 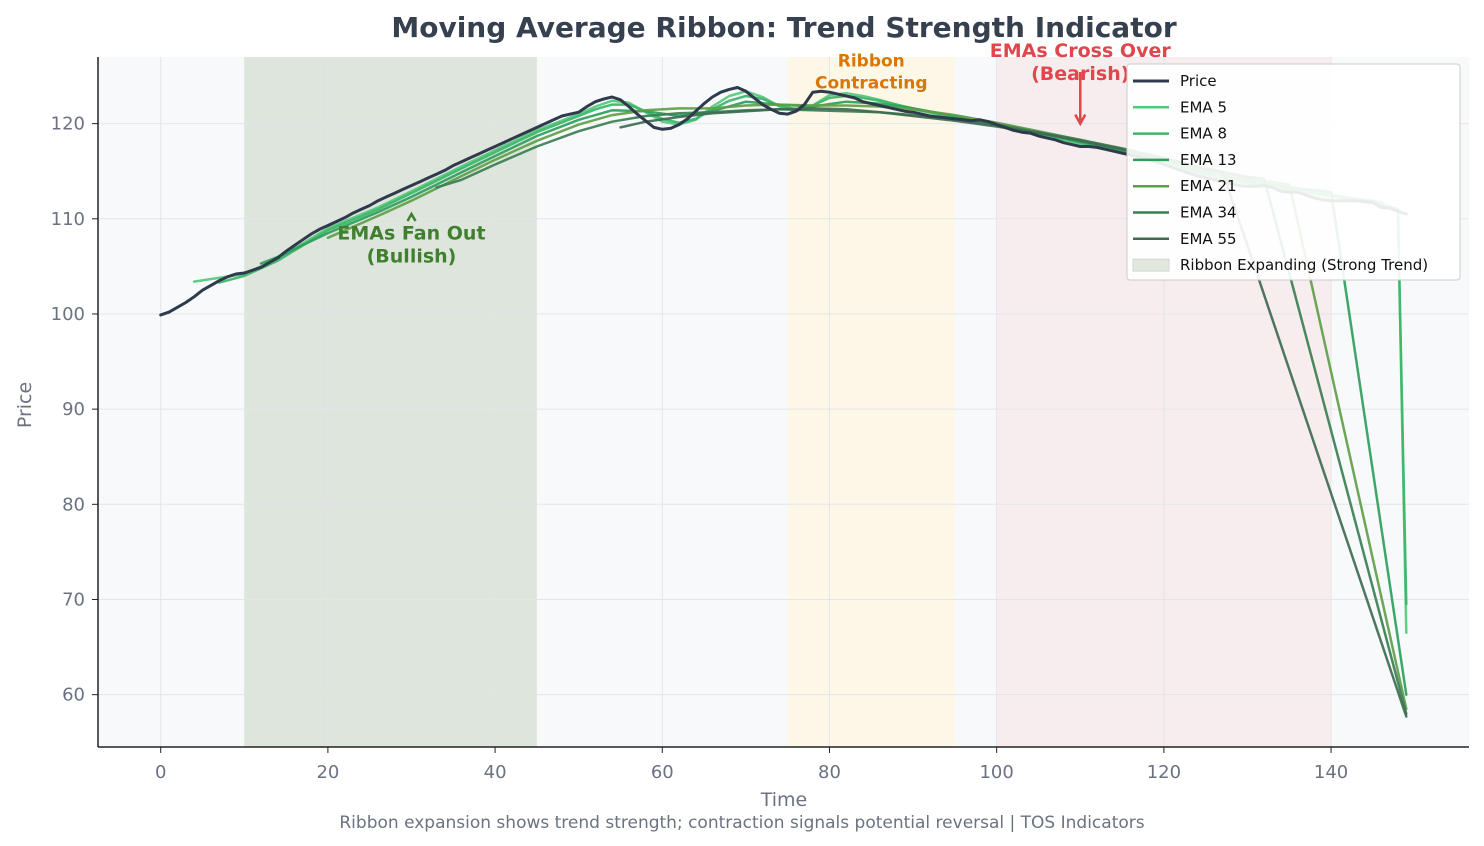 I want to click on annotation-1: EMAs Fan Out (Bullish), so click(x=411, y=245).